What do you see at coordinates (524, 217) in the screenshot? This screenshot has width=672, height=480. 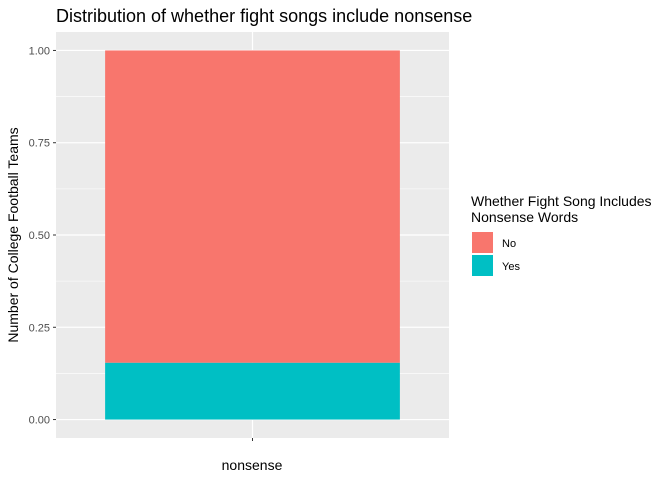 I see `legend-title-line2: Nonsense Words` at bounding box center [524, 217].